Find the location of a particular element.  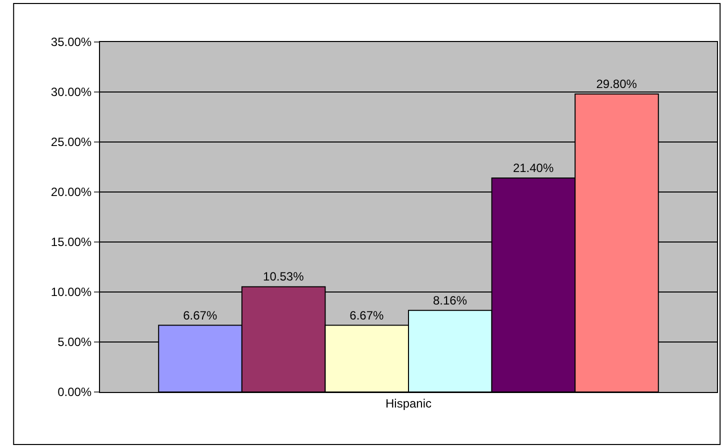

y-tick-label: 35.00% is located at coordinates (71, 42).